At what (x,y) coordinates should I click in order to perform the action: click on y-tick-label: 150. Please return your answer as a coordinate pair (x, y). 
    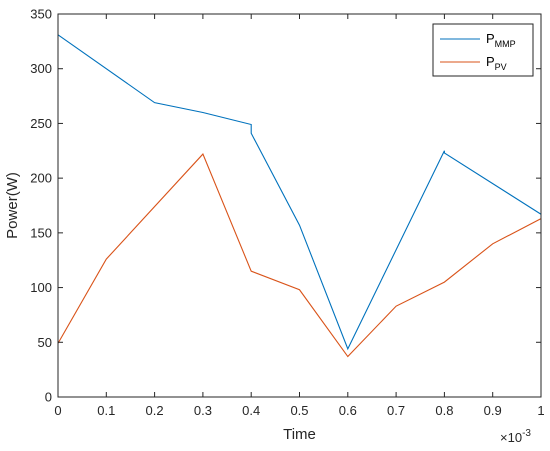
    Looking at the image, I should click on (41, 232).